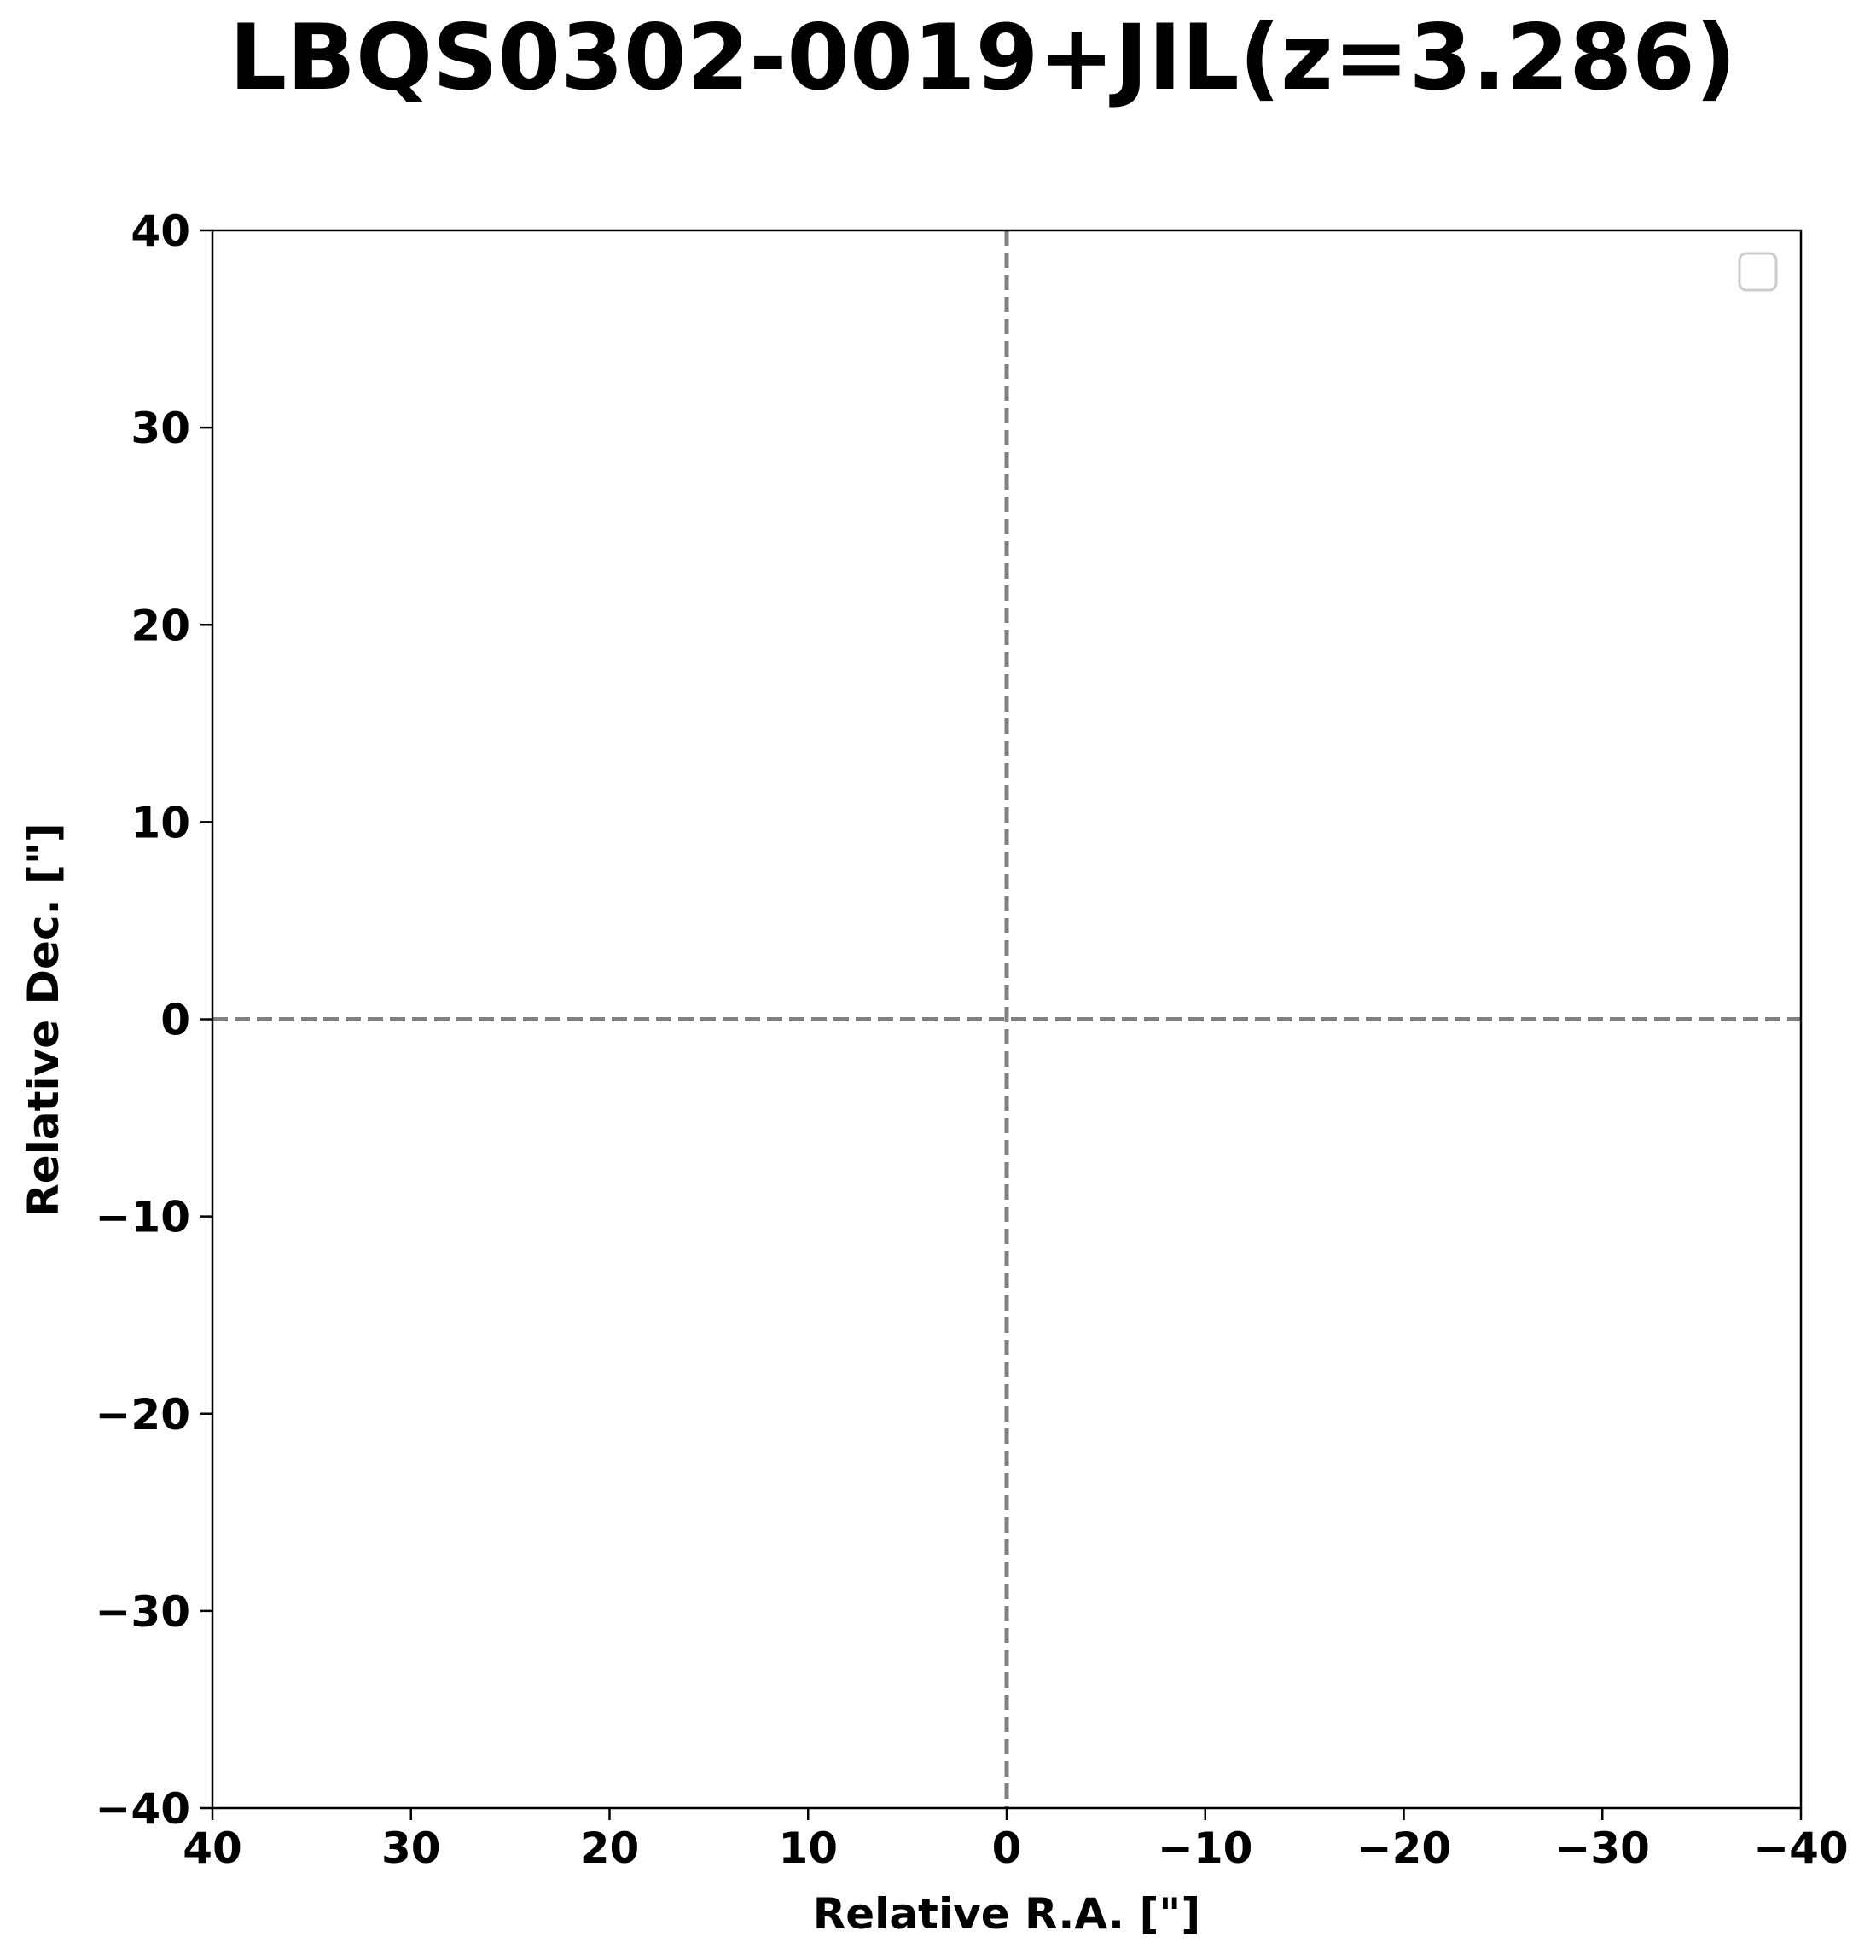 This screenshot has height=1960, width=1876. Describe the element at coordinates (411, 1848) in the screenshot. I see `x-tick-label: 30` at that location.